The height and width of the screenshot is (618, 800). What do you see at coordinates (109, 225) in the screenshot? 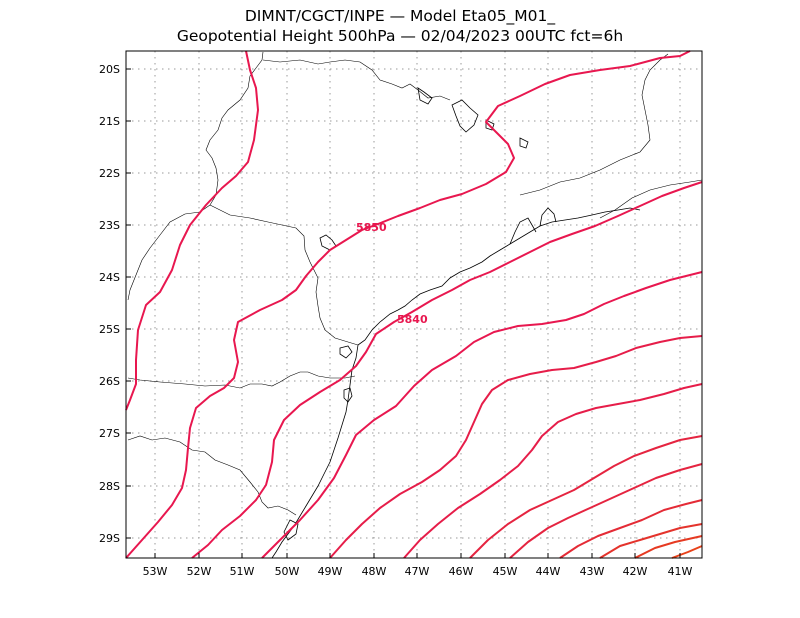
I see `latitude-tick-label: 23S` at bounding box center [109, 225].